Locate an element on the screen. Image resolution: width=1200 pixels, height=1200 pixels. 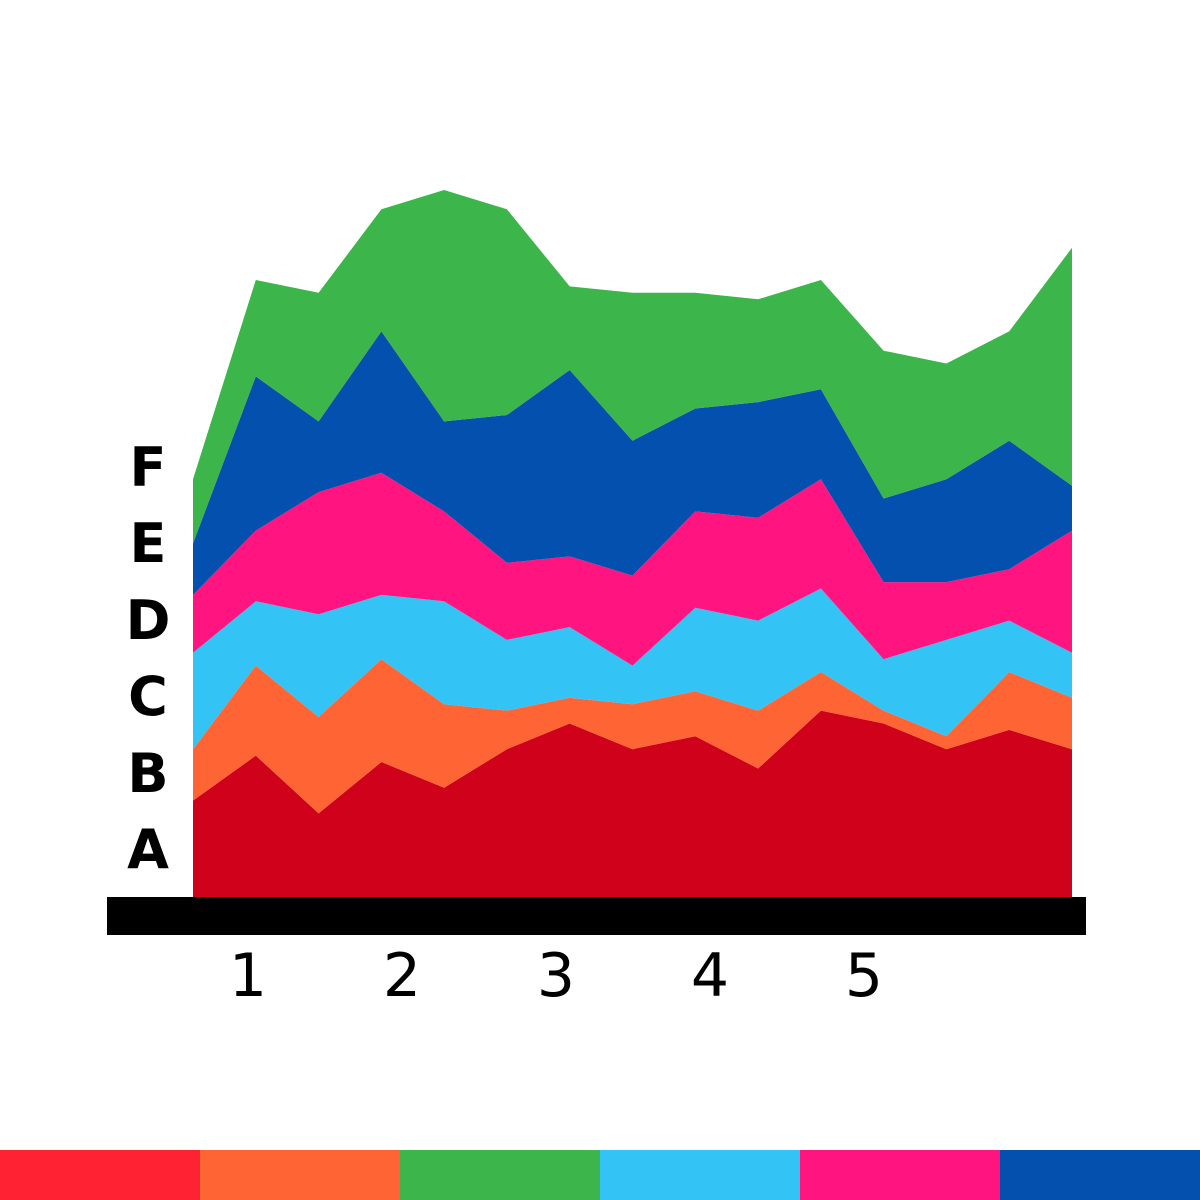
y-tick-label: E is located at coordinates (148, 544).